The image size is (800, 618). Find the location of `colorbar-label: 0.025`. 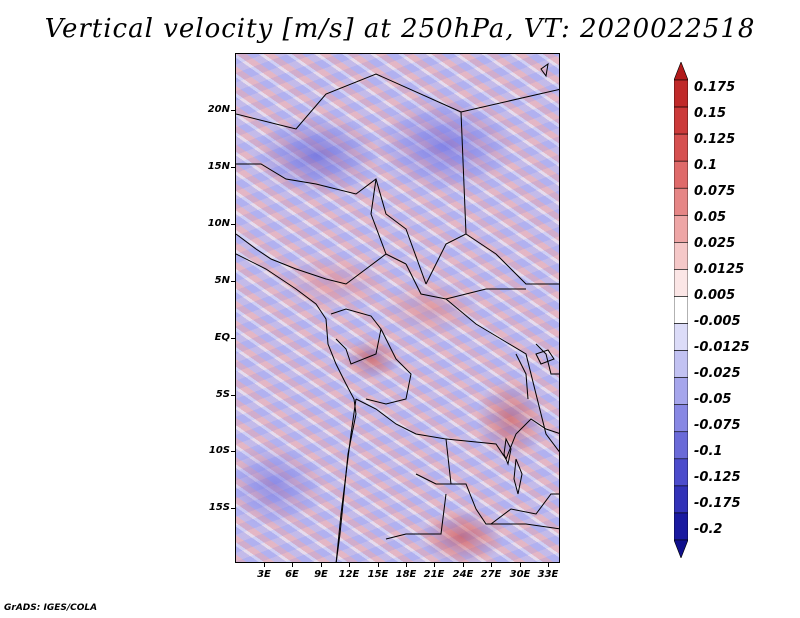

colorbar-label: 0.025 is located at coordinates (715, 243).